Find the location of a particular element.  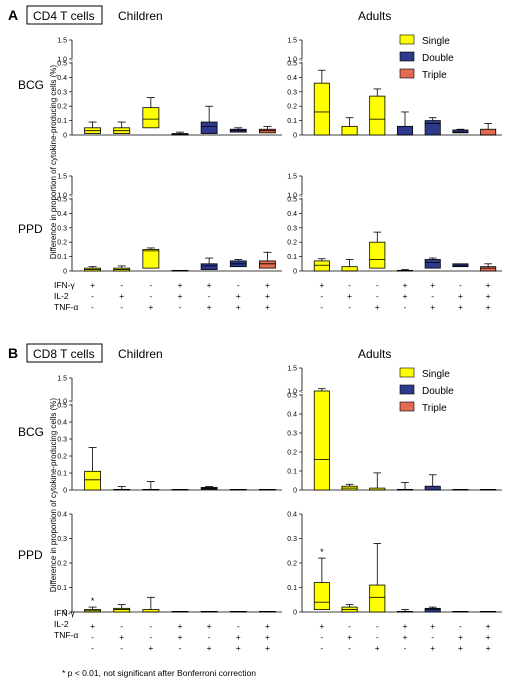

y-tick-label: 1.5 is located at coordinates (62, 41).